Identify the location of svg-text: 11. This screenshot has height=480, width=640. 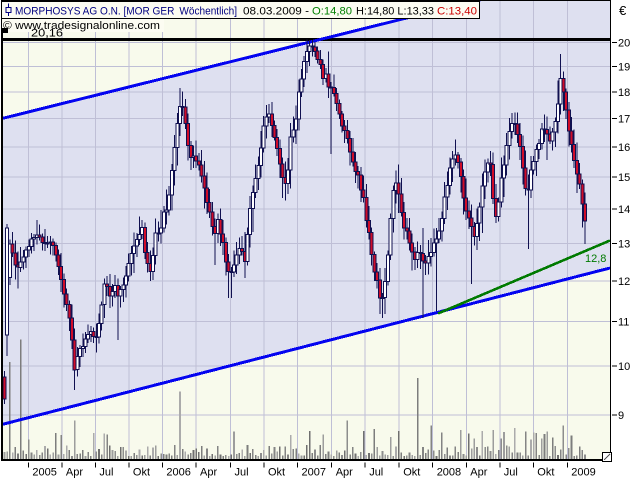
(623, 322).